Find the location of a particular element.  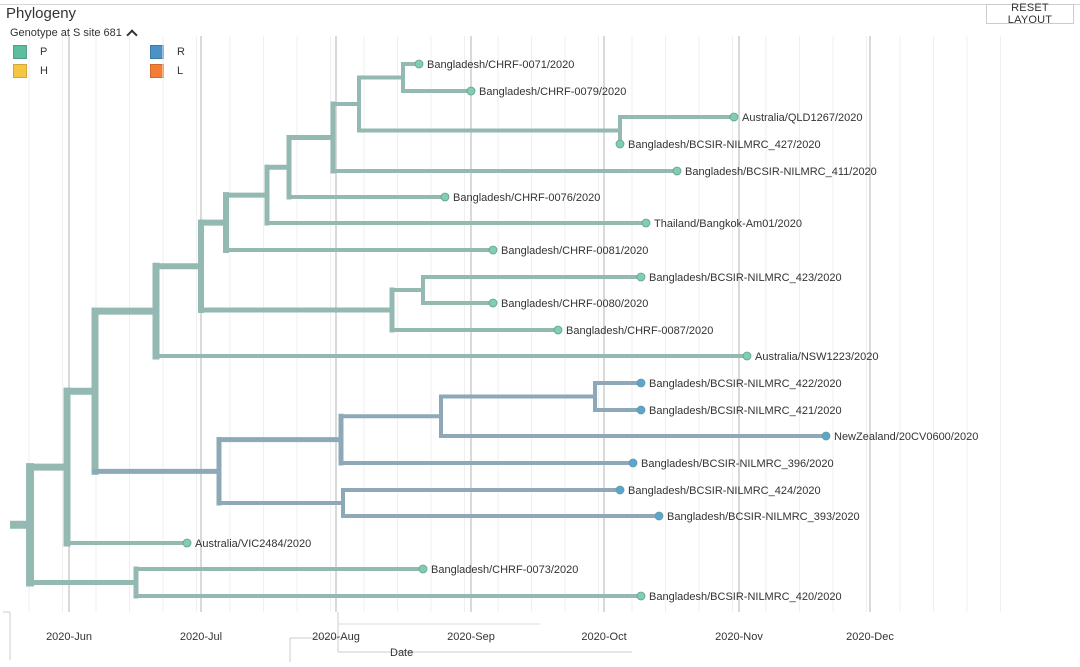

legend-label-r: R is located at coordinates (181, 52).